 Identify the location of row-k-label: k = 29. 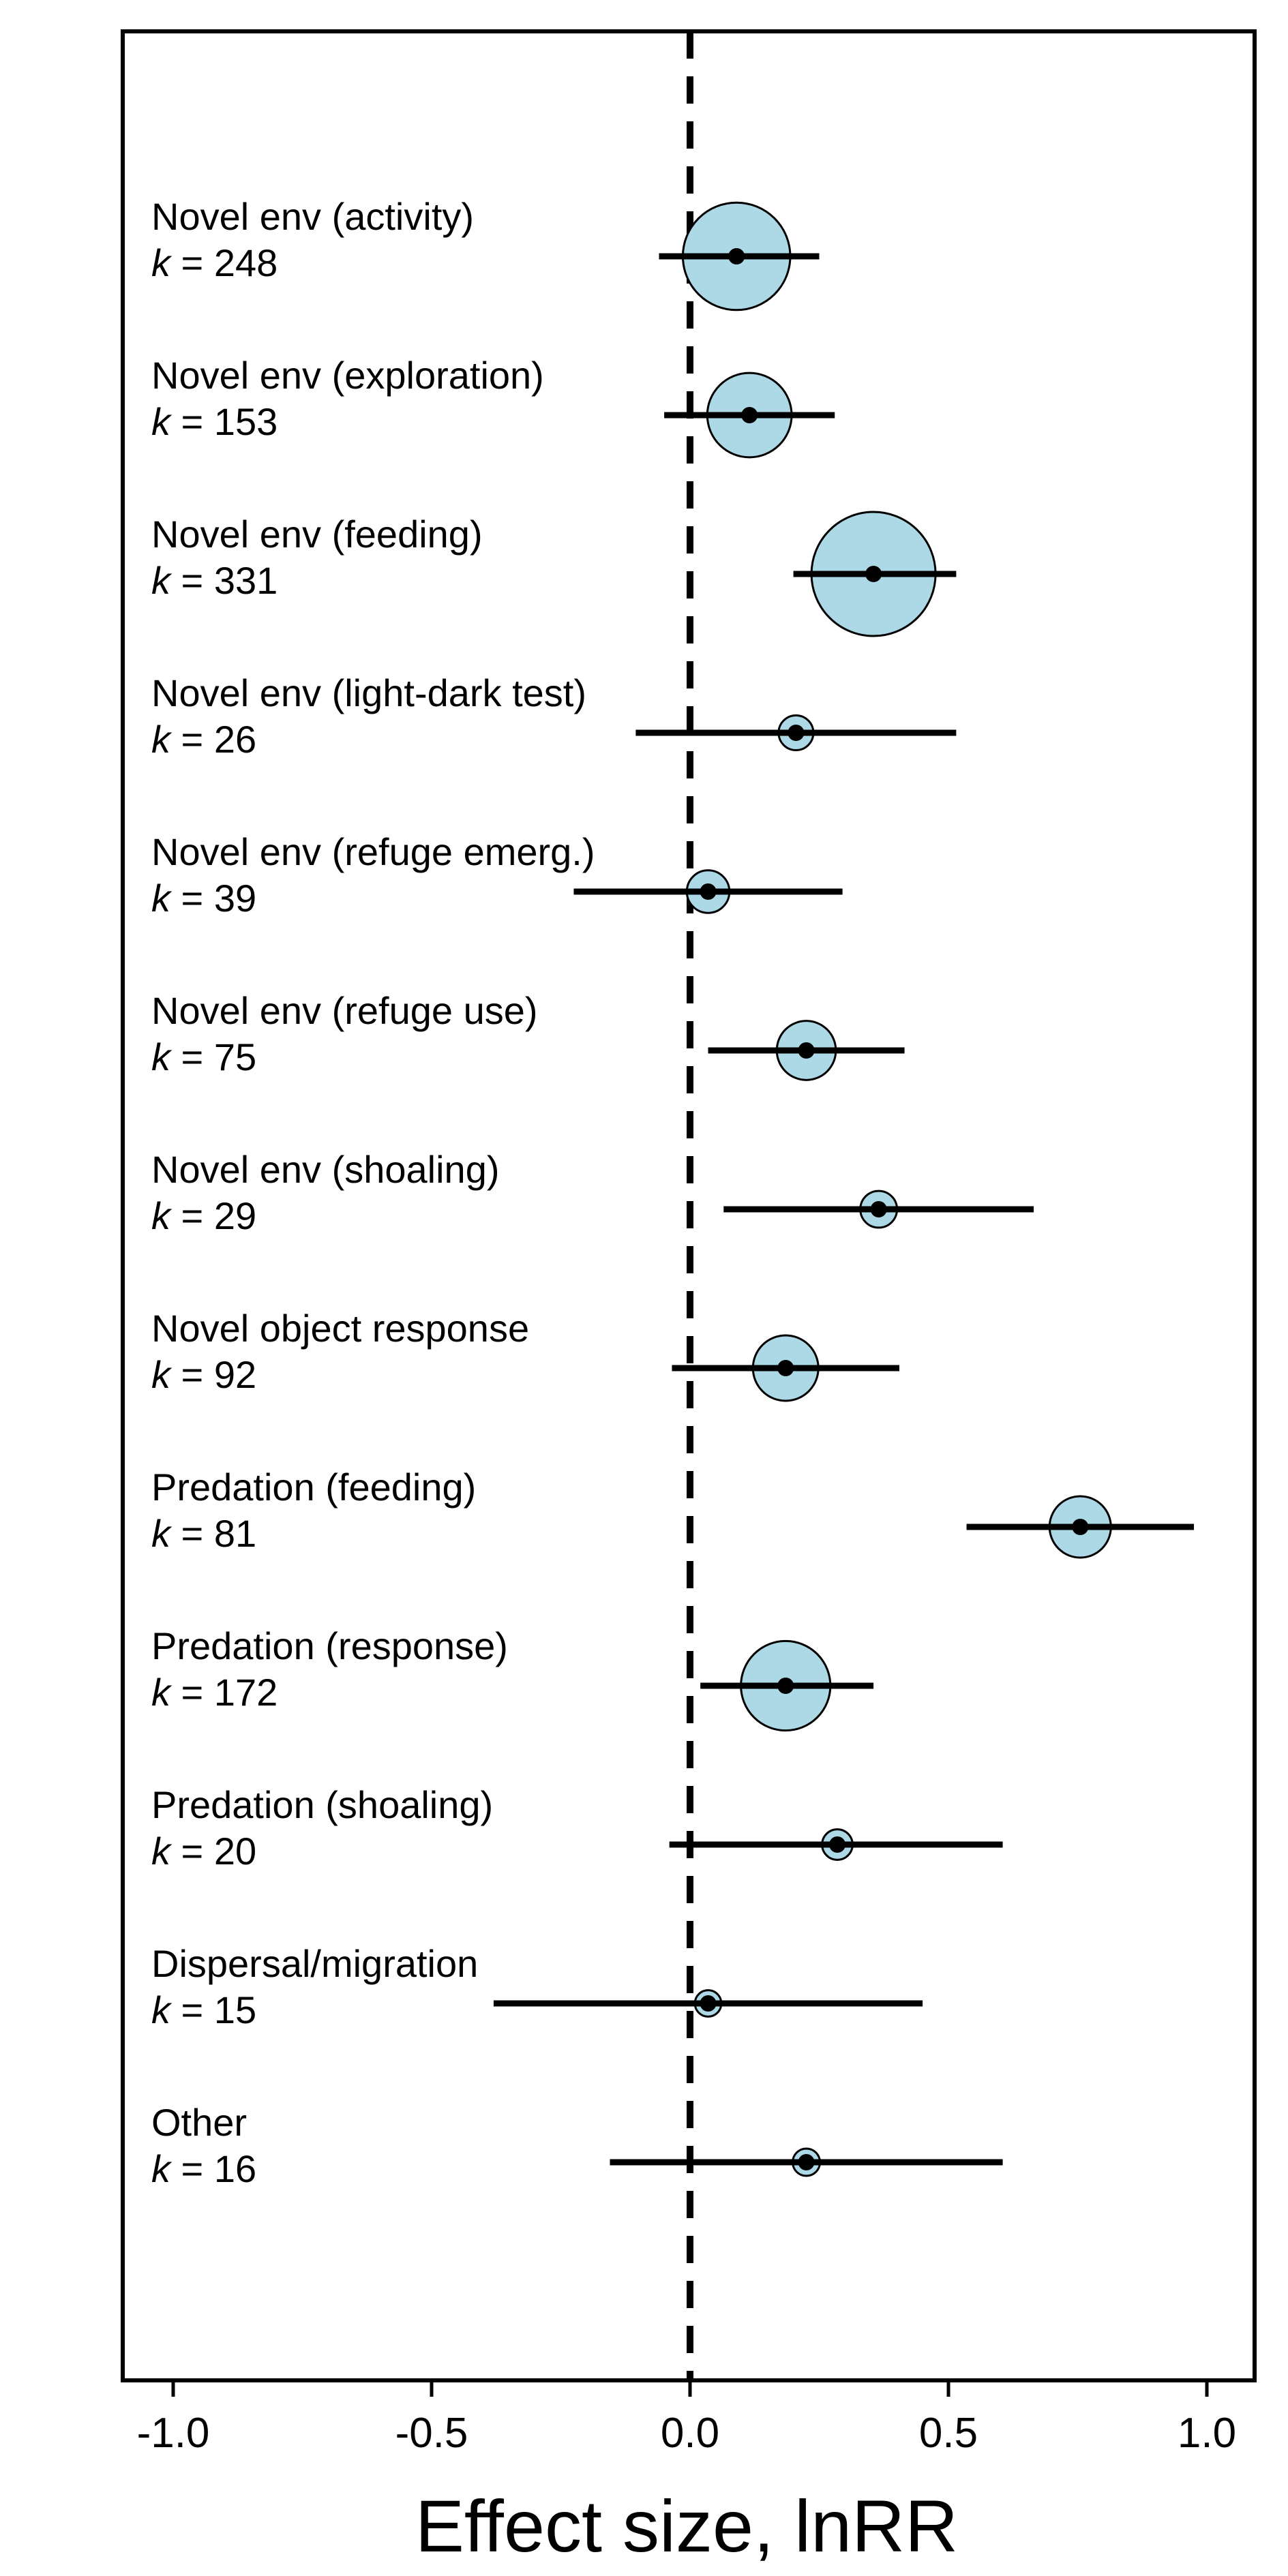
(203, 1216).